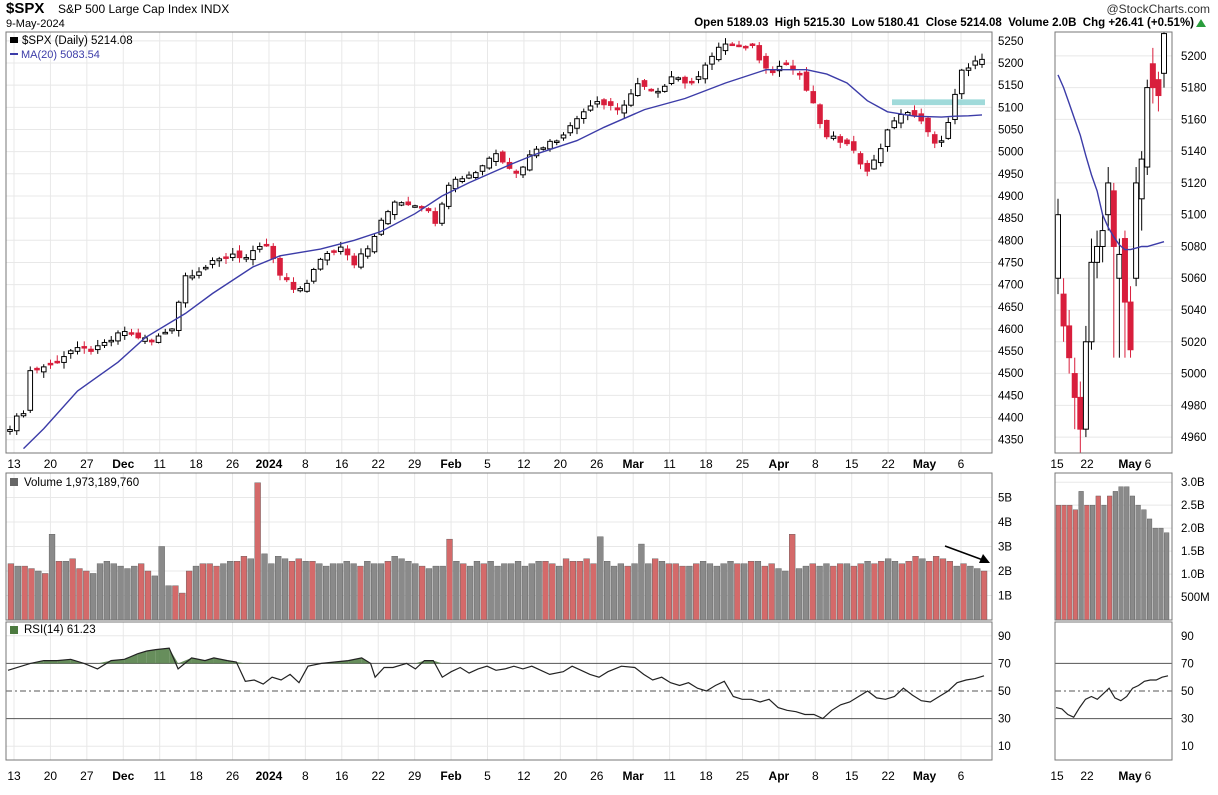 This screenshot has width=1218, height=795. What do you see at coordinates (14, 40) in the screenshot?
I see `legend-price-swatch` at bounding box center [14, 40].